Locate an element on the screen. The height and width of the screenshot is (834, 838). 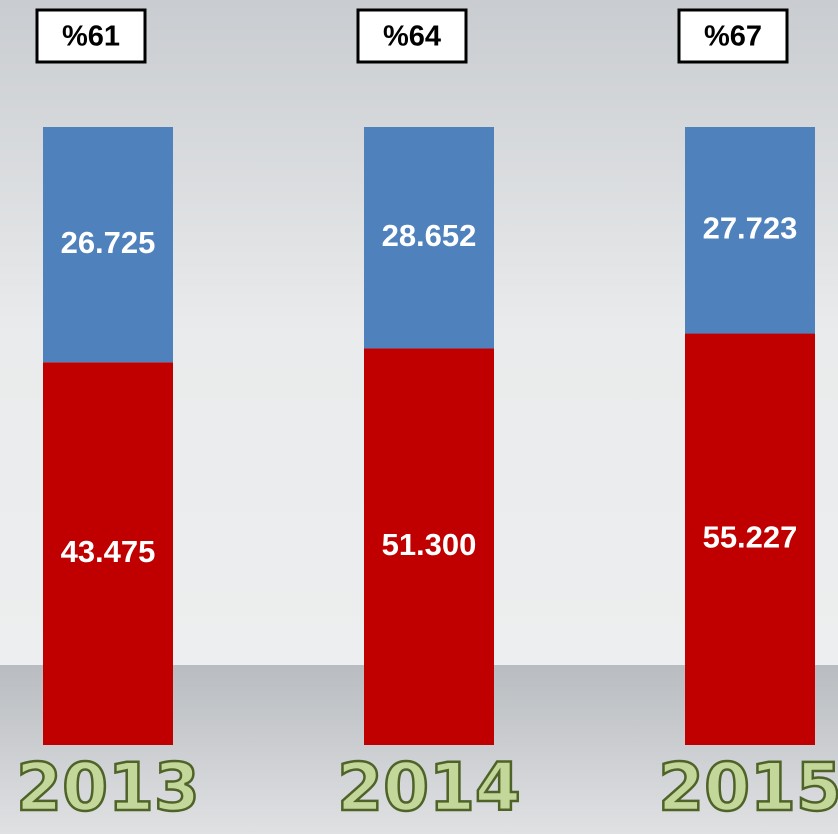
x-tick-label: 2013 is located at coordinates (108, 787).